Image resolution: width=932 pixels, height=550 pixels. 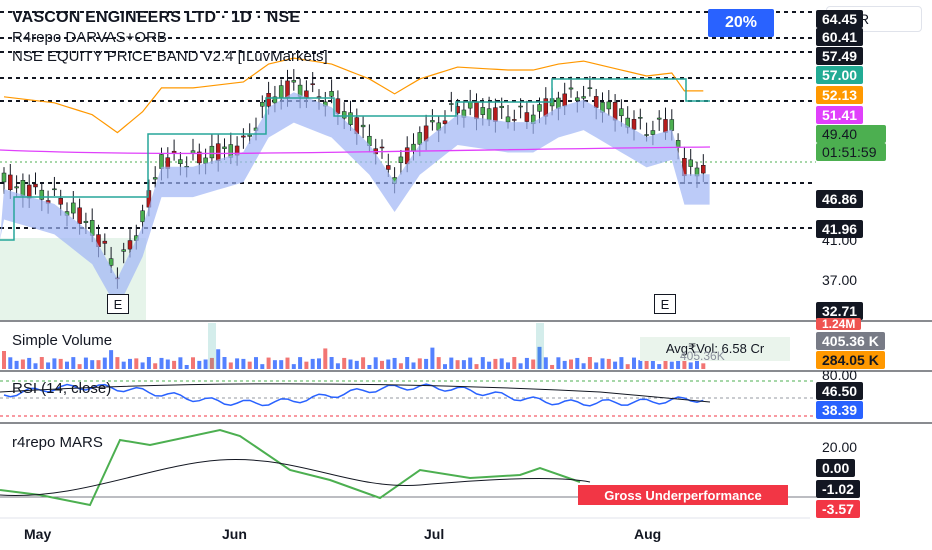 I want to click on rsi-signal-line, so click(x=355, y=393).